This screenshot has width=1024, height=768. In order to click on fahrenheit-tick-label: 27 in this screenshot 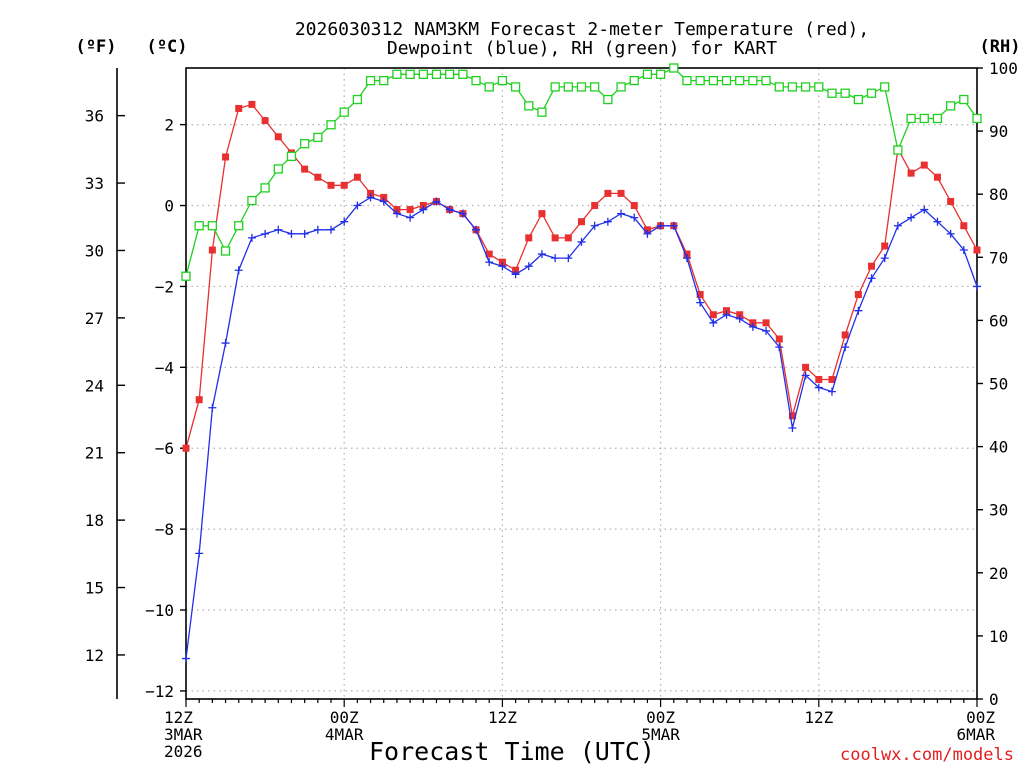, I will do `click(94, 318)`.